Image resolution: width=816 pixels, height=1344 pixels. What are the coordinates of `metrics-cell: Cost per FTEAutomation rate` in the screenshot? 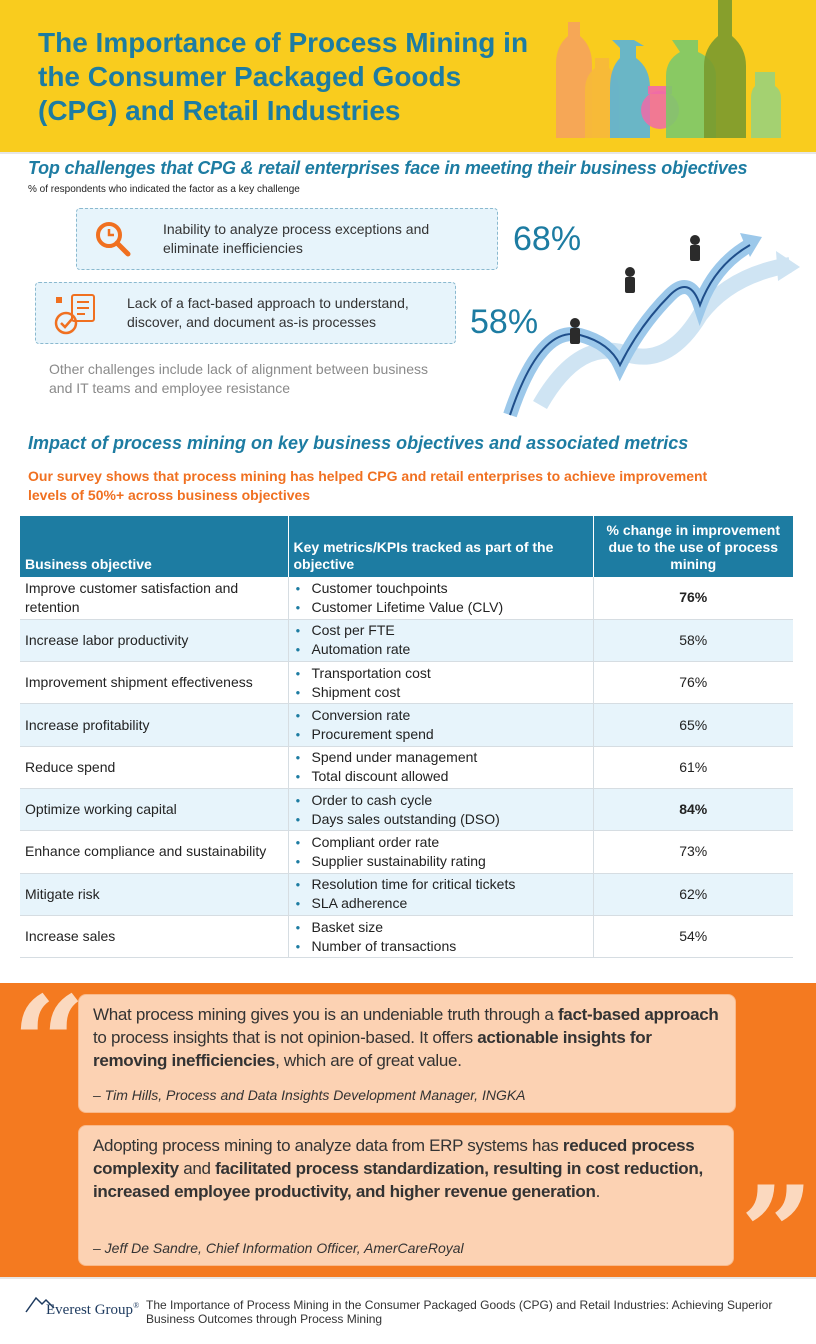 It's located at (441, 641).